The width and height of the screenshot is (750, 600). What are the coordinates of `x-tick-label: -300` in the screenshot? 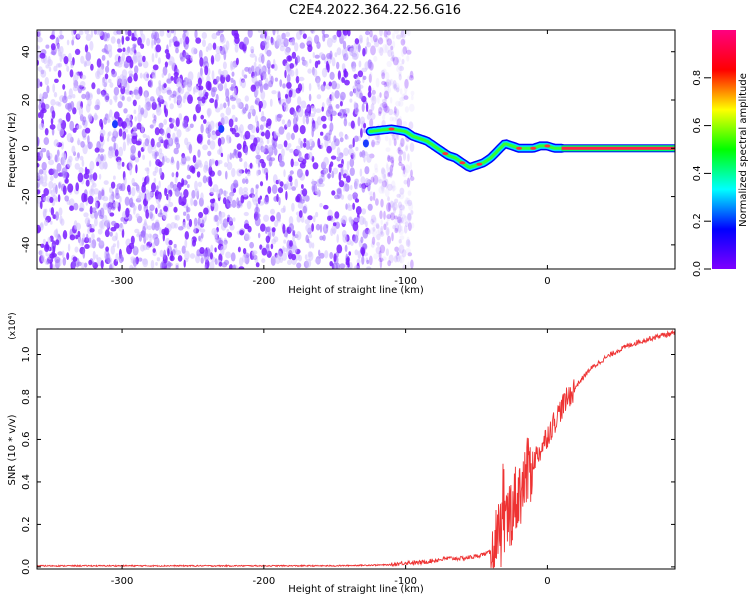 It's located at (122, 581).